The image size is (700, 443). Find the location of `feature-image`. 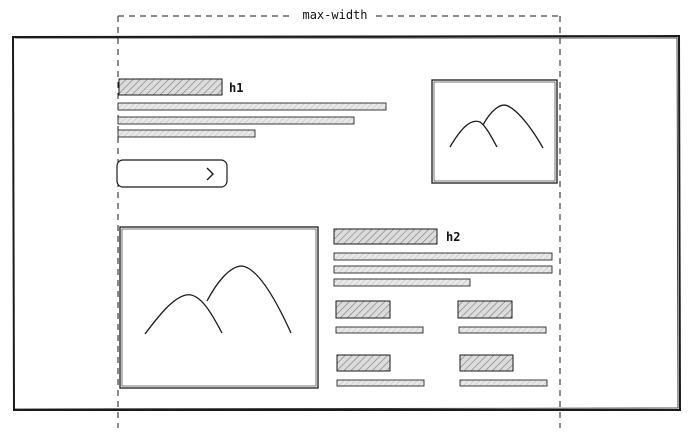

feature-image is located at coordinates (219, 307).